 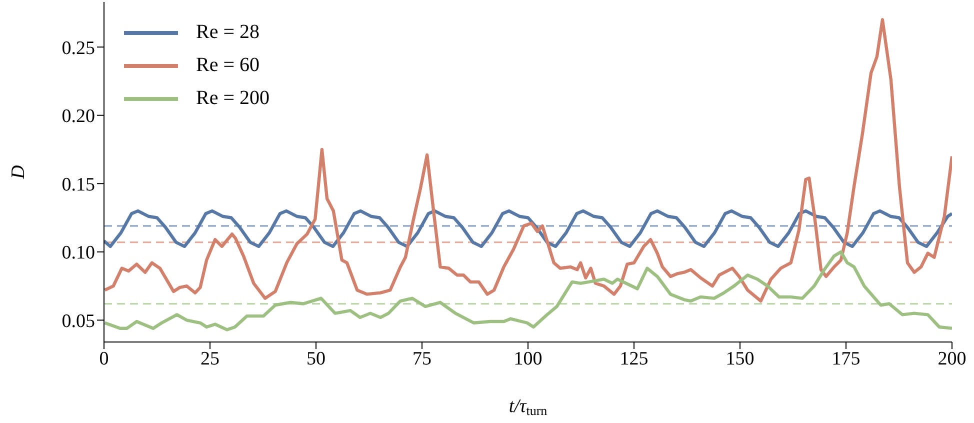 I want to click on x-tick-label: 200, so click(x=952, y=359).